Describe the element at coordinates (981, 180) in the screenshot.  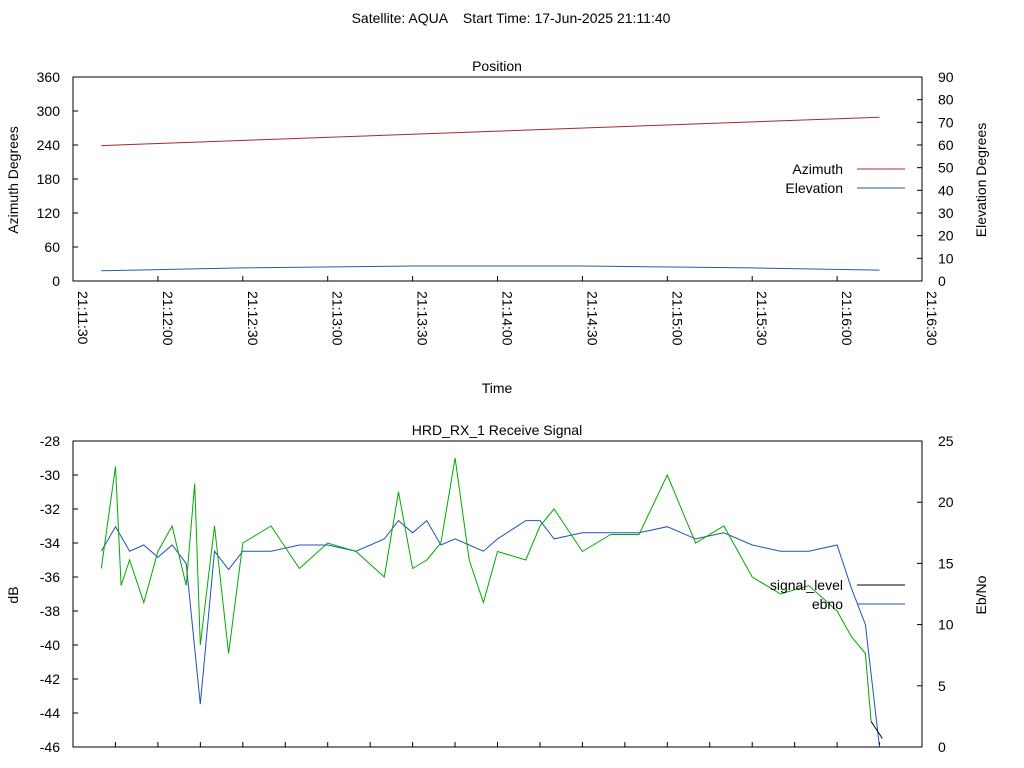
I see `position-y2label: Elevation Degrees` at that location.